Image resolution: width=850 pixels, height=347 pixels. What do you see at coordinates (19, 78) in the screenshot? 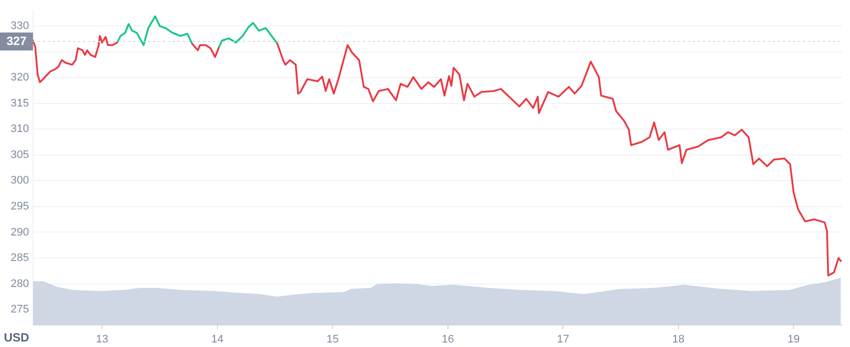
I see `y-tick-label: 320` at bounding box center [19, 78].